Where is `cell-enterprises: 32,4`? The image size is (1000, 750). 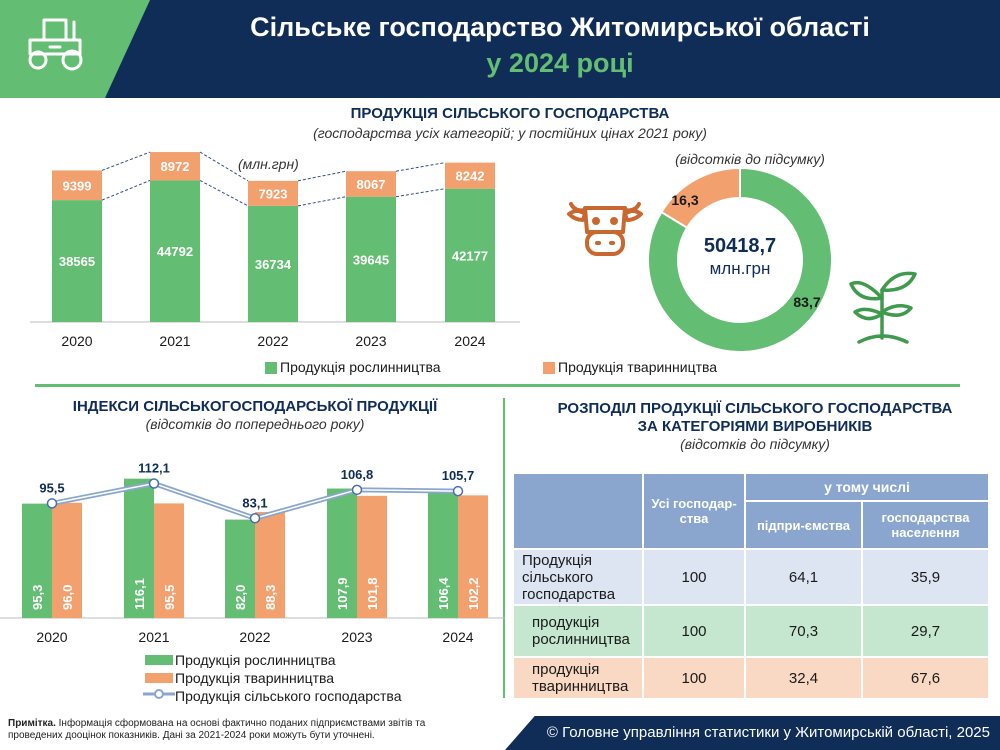 cell-enterprises: 32,4 is located at coordinates (803, 678).